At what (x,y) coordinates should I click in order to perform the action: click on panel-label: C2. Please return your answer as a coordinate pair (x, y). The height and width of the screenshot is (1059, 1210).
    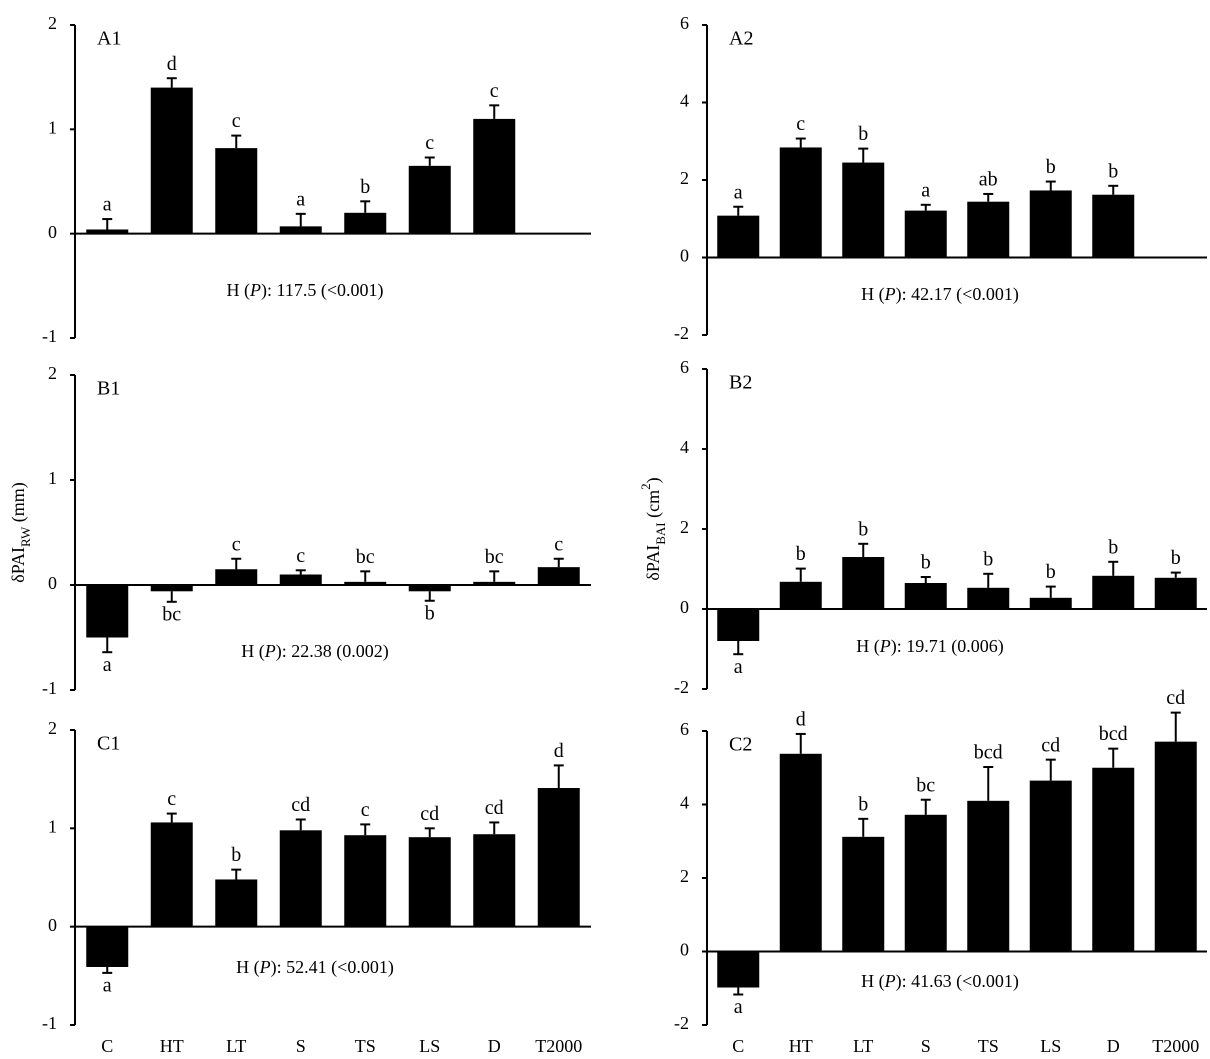
    Looking at the image, I should click on (740, 745).